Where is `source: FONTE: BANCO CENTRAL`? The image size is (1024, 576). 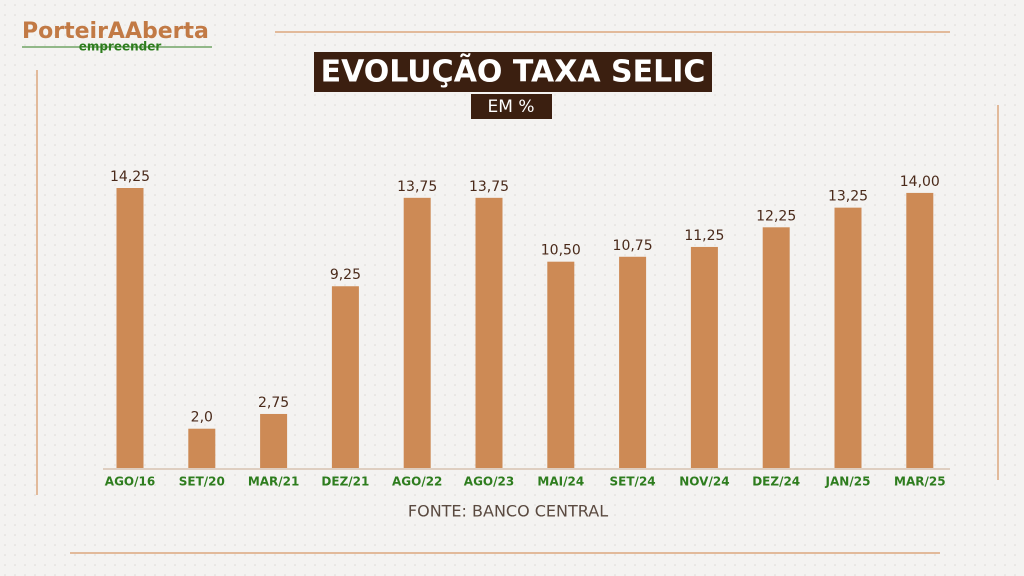 source: FONTE: BANCO CENTRAL is located at coordinates (508, 511).